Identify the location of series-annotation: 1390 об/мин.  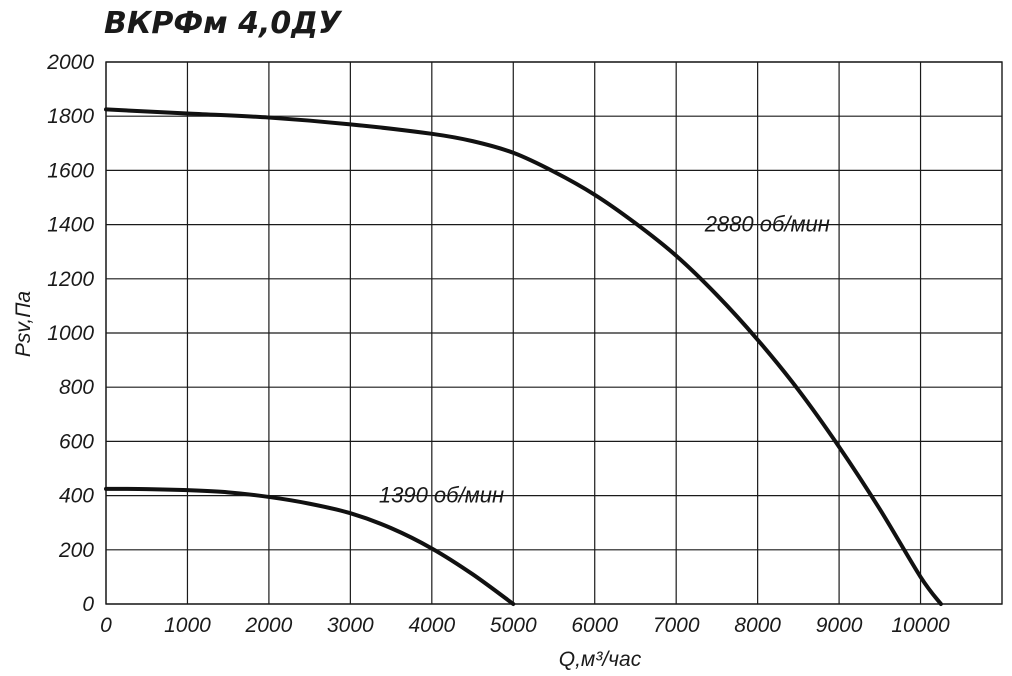
(441, 495).